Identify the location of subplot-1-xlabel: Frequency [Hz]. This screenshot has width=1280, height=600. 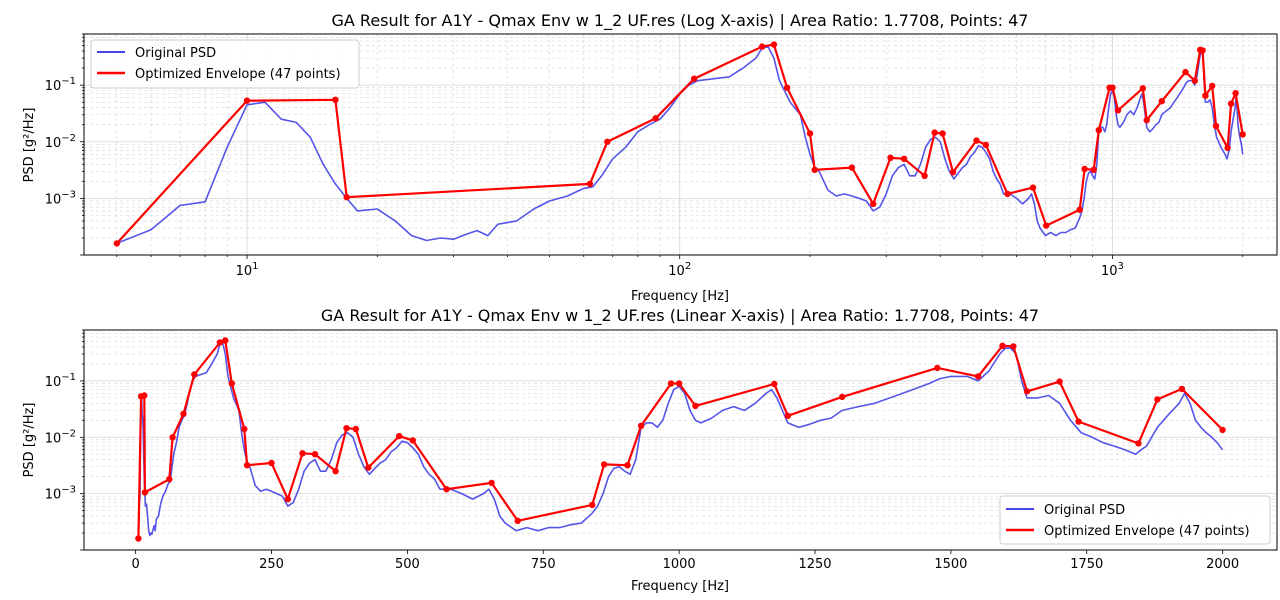
(680, 296).